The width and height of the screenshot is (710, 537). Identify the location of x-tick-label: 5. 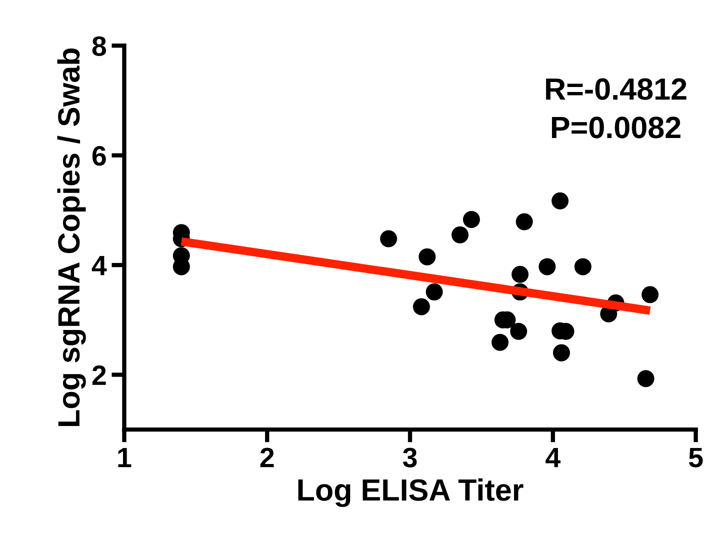
(695, 458).